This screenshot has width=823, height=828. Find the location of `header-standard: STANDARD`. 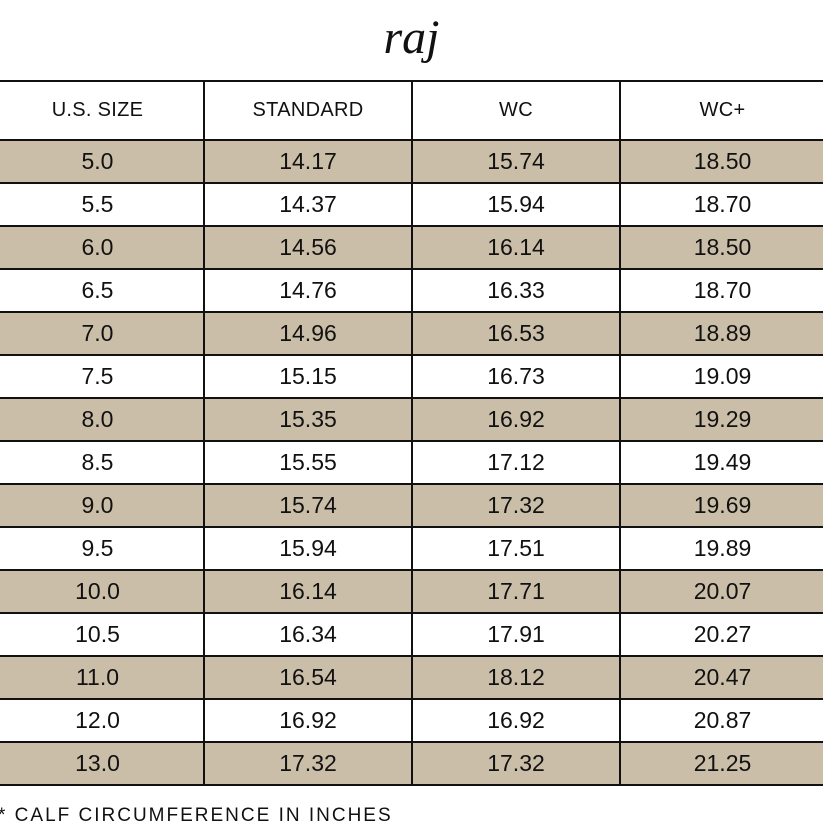

header-standard: STANDARD is located at coordinates (308, 110).